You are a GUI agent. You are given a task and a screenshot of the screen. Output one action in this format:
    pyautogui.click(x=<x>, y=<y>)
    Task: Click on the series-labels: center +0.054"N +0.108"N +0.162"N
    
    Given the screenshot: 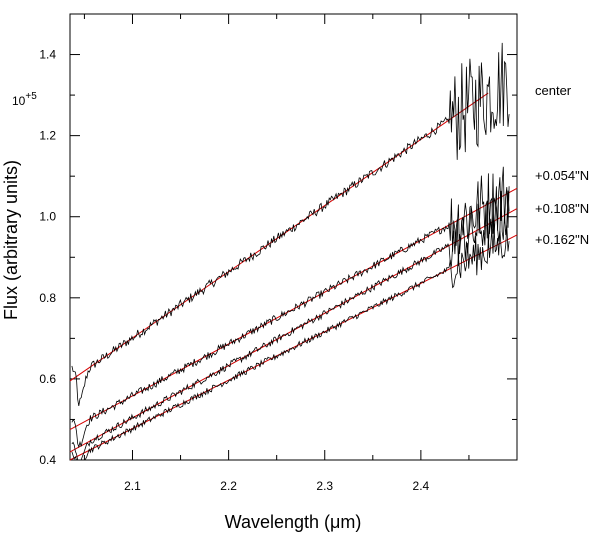 What is the action you would take?
    pyautogui.click(x=562, y=165)
    